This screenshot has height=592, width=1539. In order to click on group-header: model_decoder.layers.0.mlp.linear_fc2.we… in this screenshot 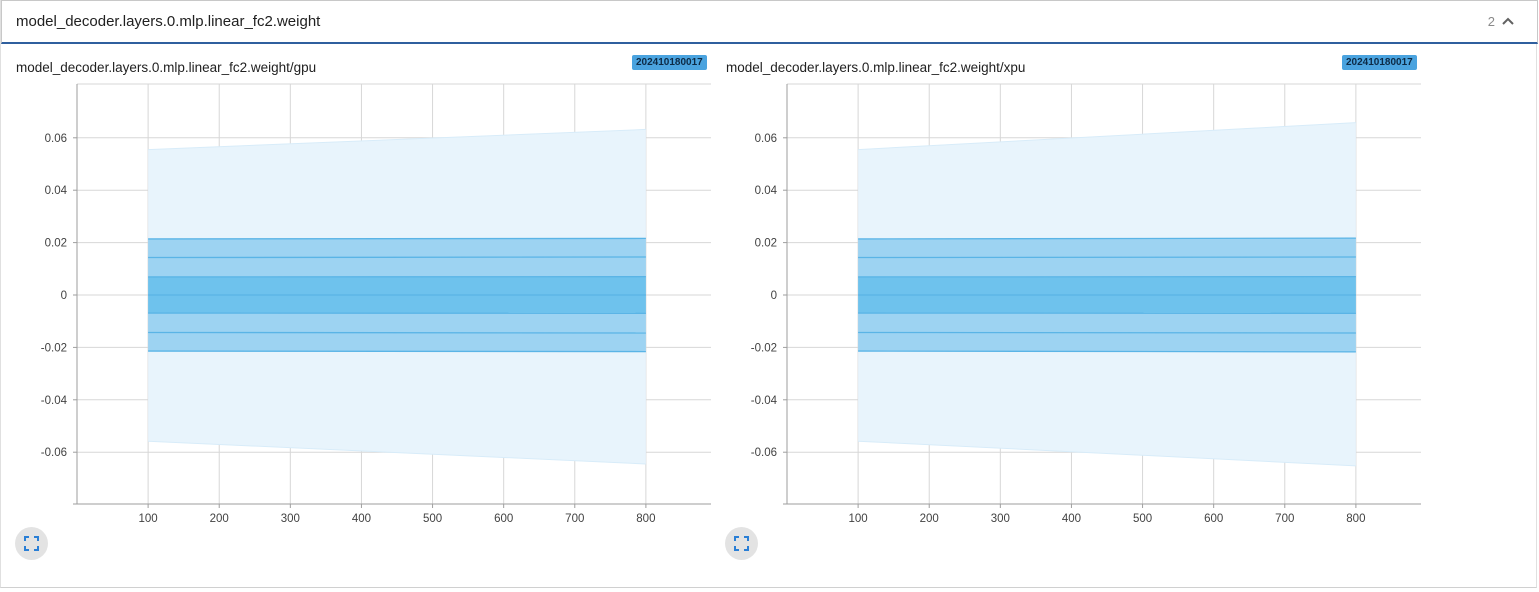, I will do `click(769, 22)`.